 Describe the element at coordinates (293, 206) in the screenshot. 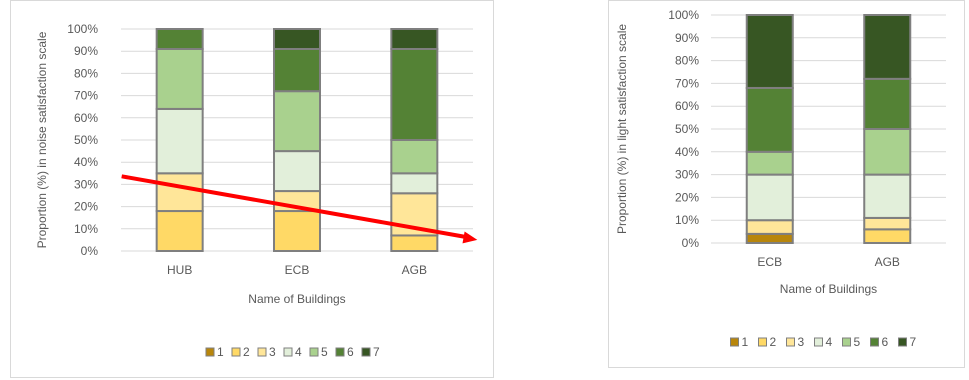

I see `trend-arrow-shaft` at that location.